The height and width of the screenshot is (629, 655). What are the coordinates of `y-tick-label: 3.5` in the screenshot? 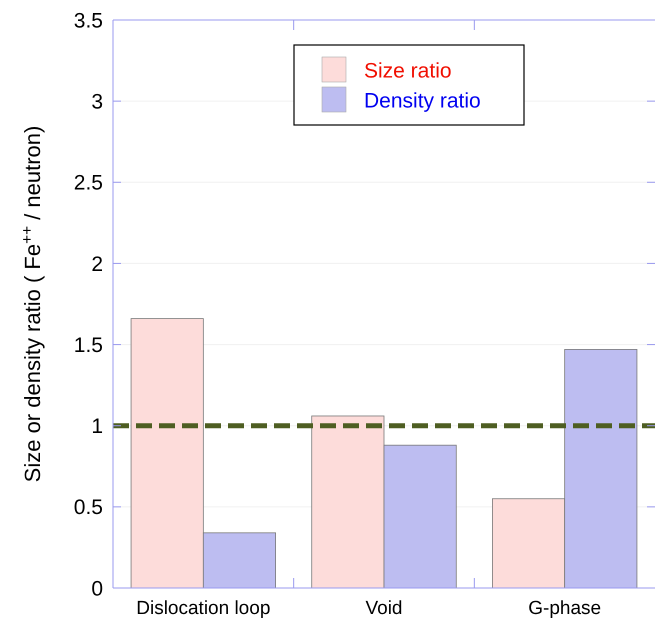 It's located at (88, 20).